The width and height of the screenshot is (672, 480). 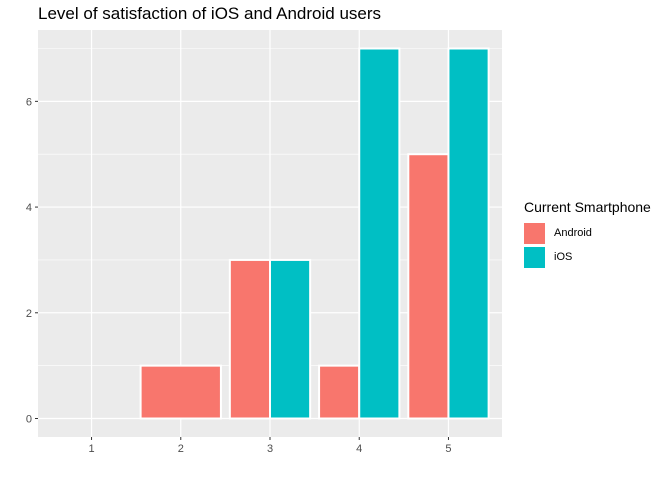 I want to click on legend-label-android: Android, so click(x=573, y=233).